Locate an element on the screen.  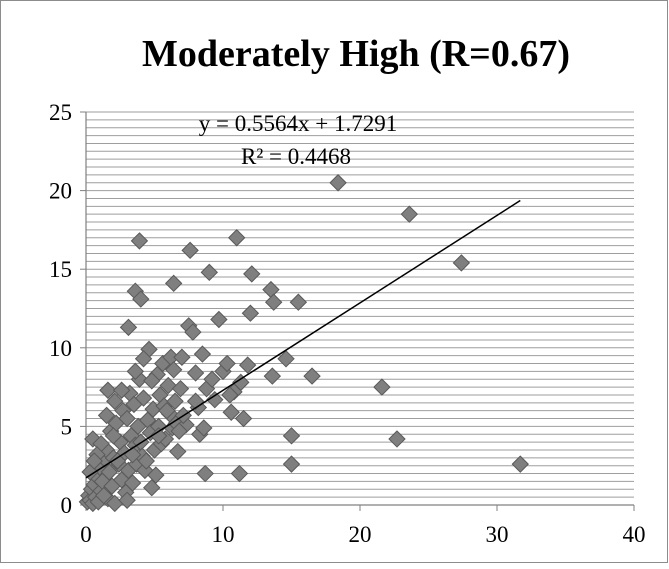
trendline-equation: y = 0.5564x + 1.7291 is located at coordinates (298, 123).